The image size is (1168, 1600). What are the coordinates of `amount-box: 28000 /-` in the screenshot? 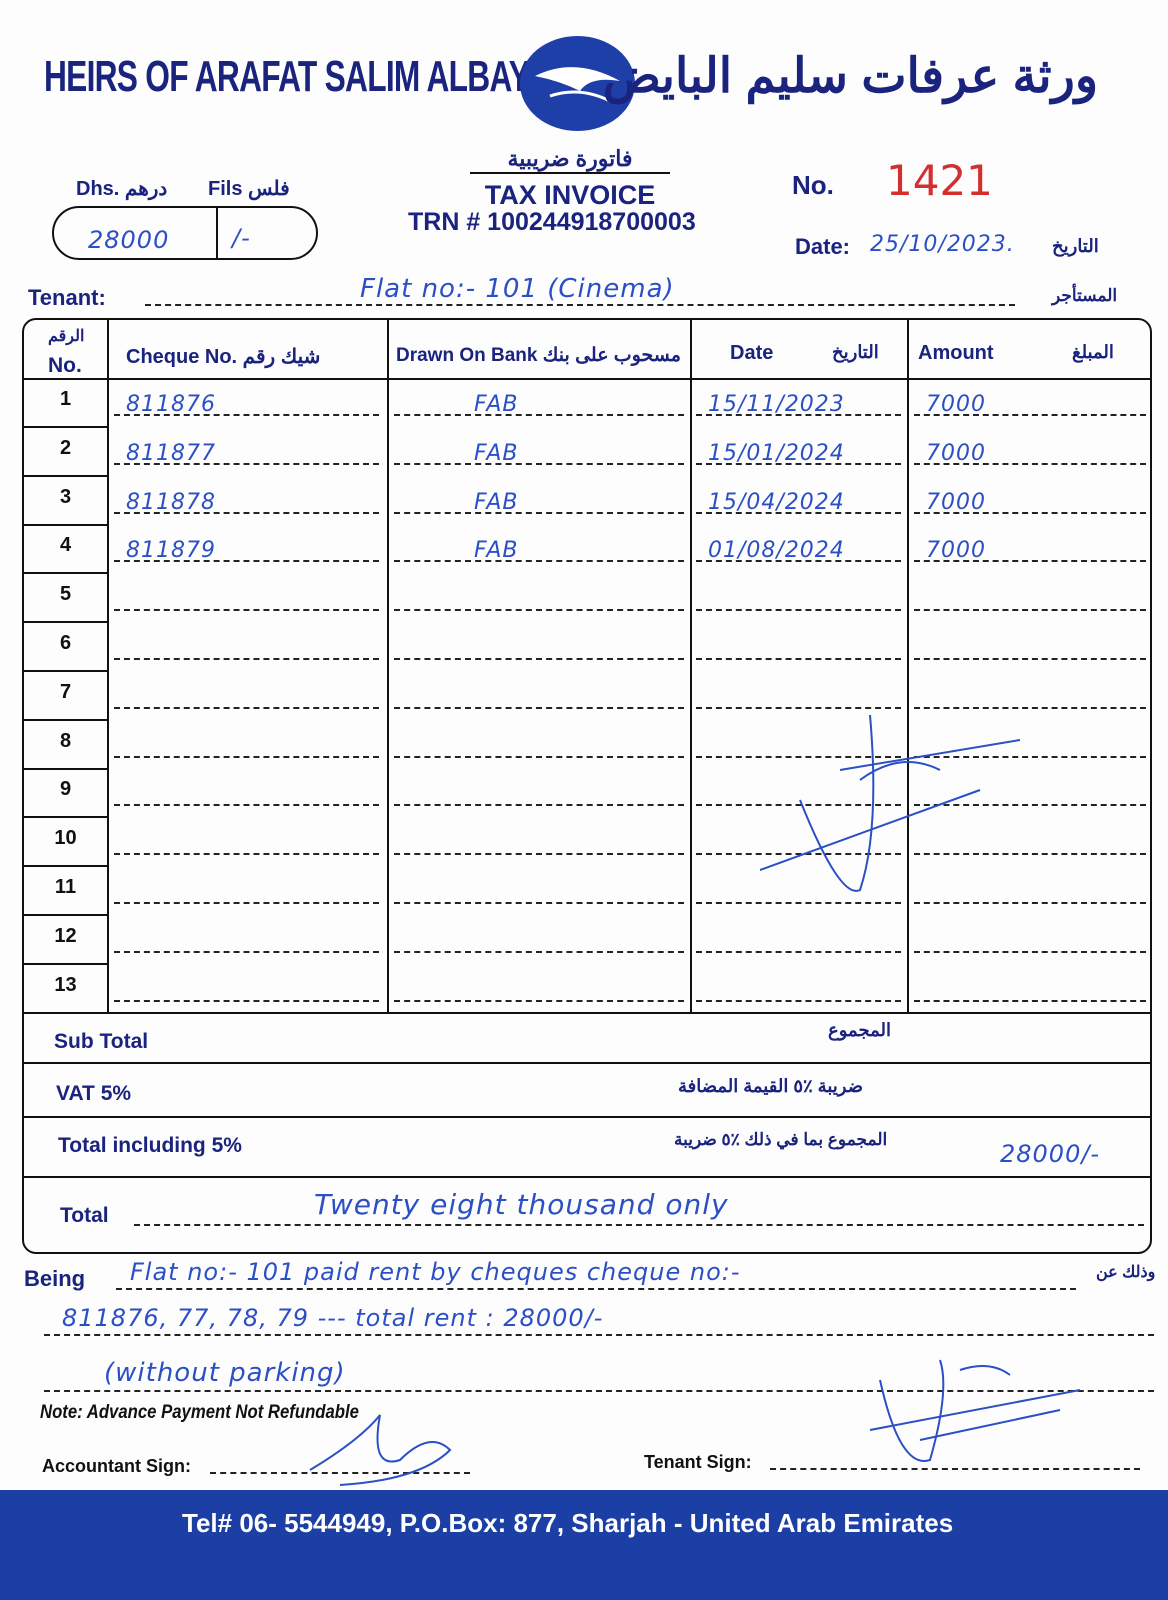 It's located at (185, 233).